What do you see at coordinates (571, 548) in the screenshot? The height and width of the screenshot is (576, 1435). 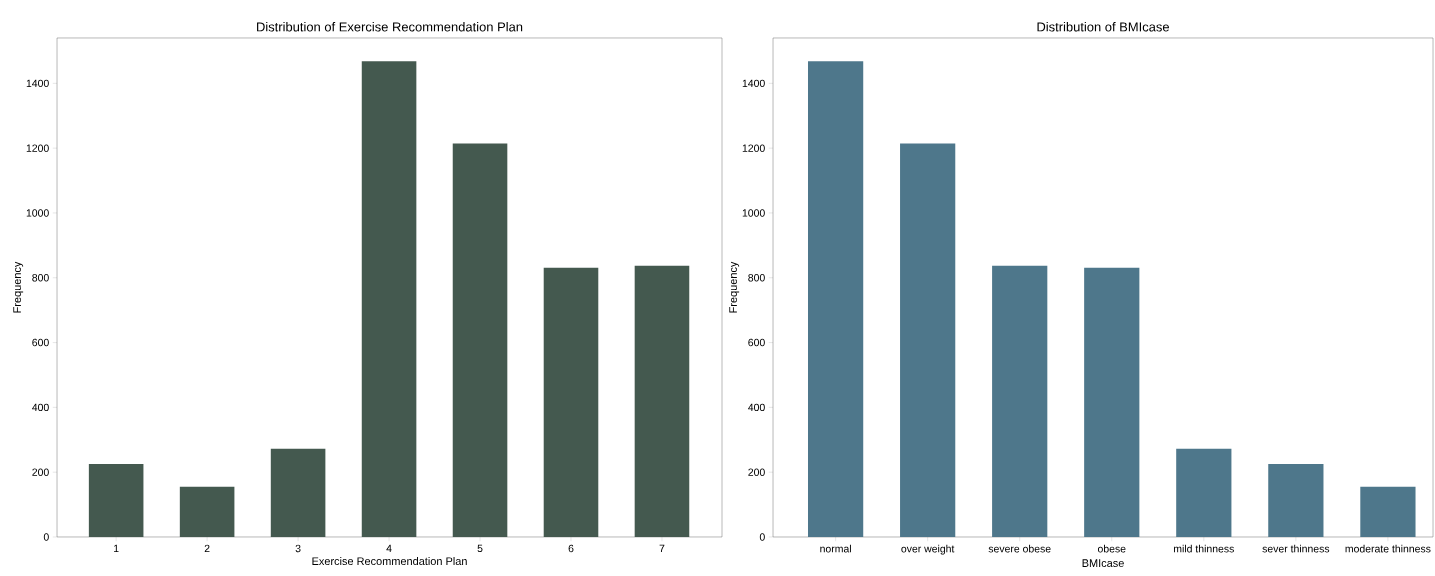 I see `x-tick-label: 6` at bounding box center [571, 548].